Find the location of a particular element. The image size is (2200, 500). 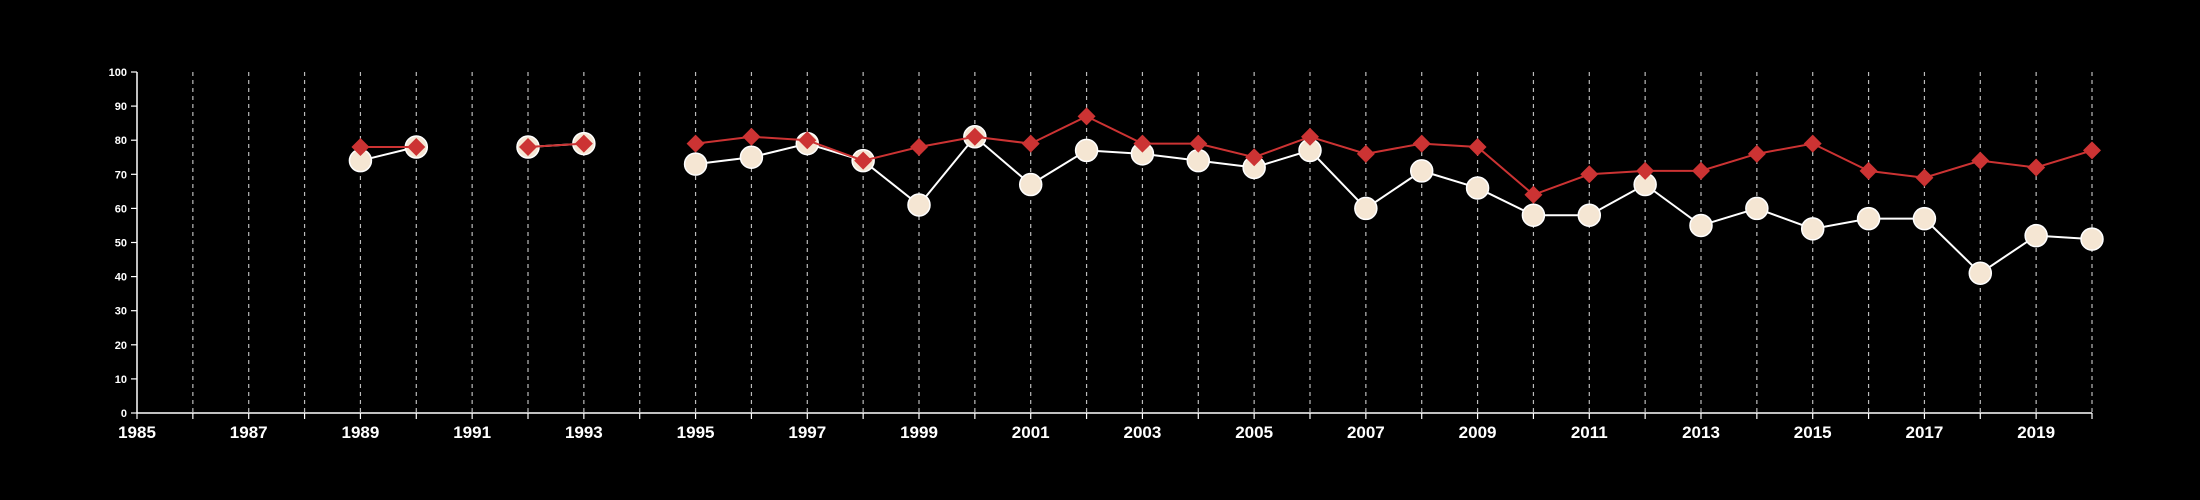

x-tick-label: 1991 is located at coordinates (472, 432).